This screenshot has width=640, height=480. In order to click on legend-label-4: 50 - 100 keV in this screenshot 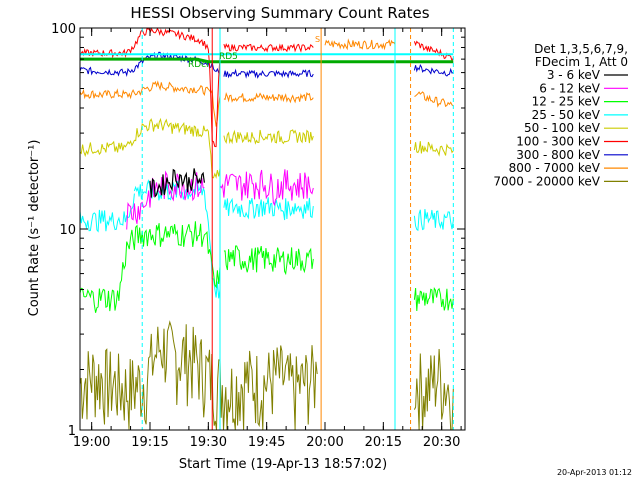, I will do `click(562, 128)`.